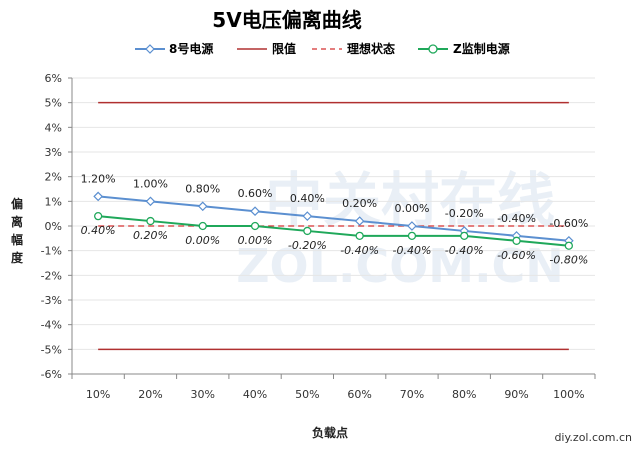 This screenshot has width=640, height=454. I want to click on y-tick-label: 0%, so click(53, 226).